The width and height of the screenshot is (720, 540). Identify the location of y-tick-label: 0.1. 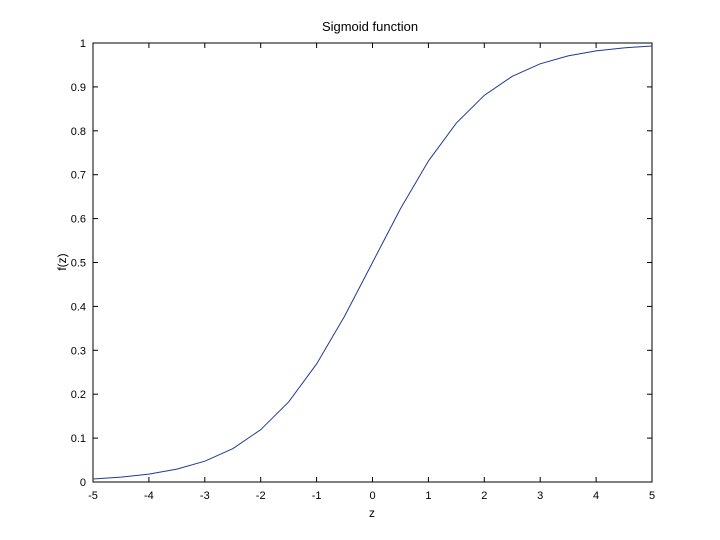
(78, 439).